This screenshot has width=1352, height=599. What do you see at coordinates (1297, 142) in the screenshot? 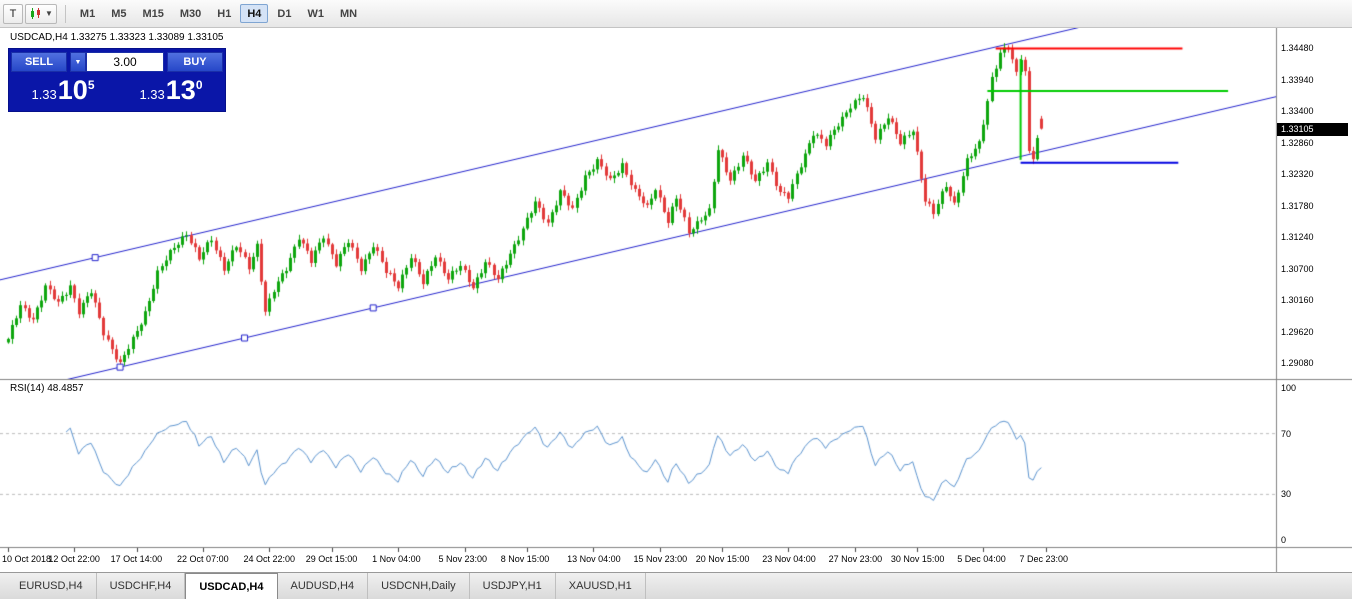
I see `price-axis-label: 1.32860` at bounding box center [1297, 142].